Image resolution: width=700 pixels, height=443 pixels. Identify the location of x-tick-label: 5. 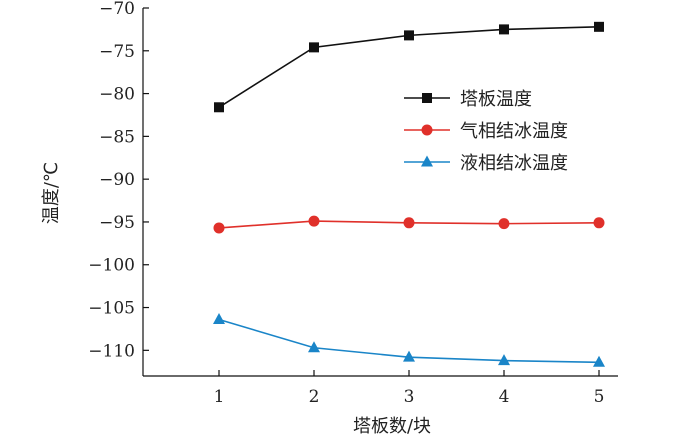
(599, 397).